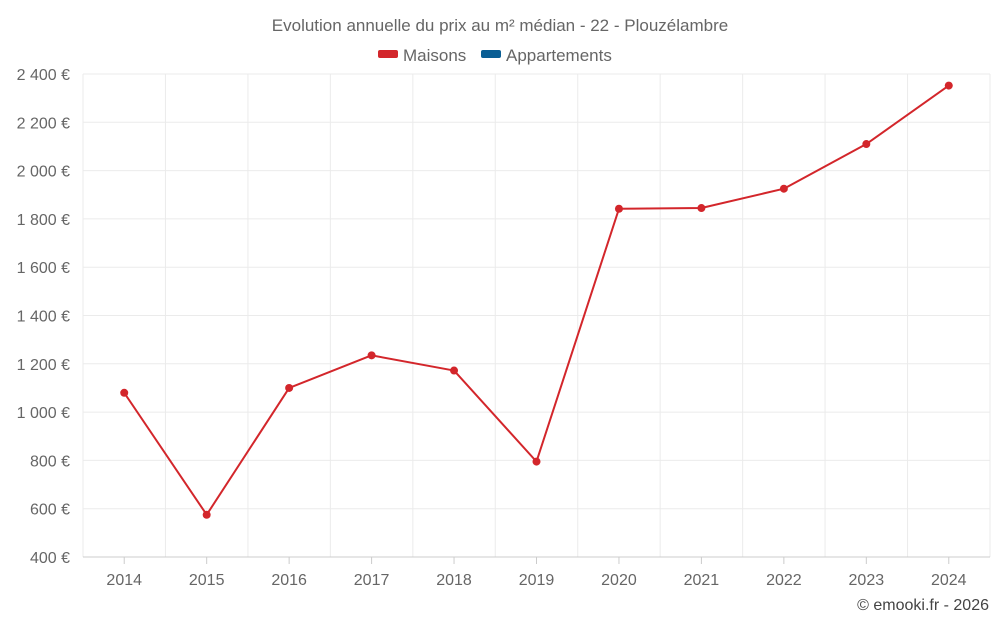 This screenshot has height=625, width=1000. What do you see at coordinates (43, 268) in the screenshot?
I see `y-tick-label: 1 600 €` at bounding box center [43, 268].